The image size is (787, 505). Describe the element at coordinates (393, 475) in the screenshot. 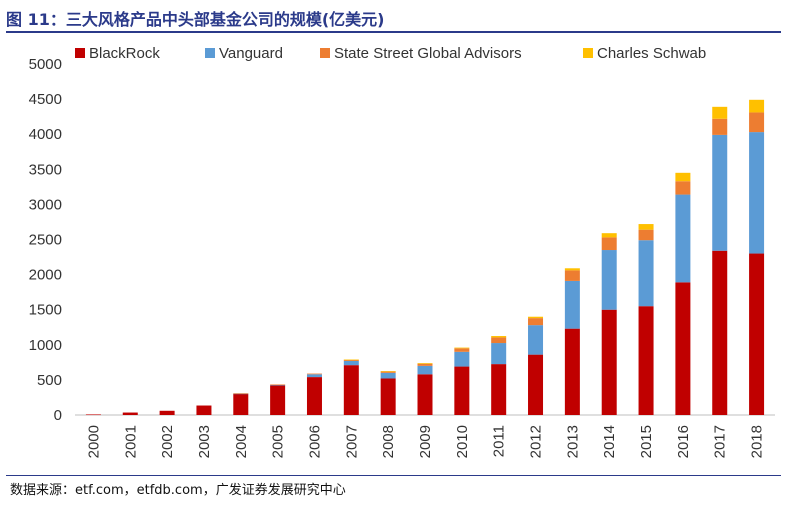

I see `footer-divider` at that location.